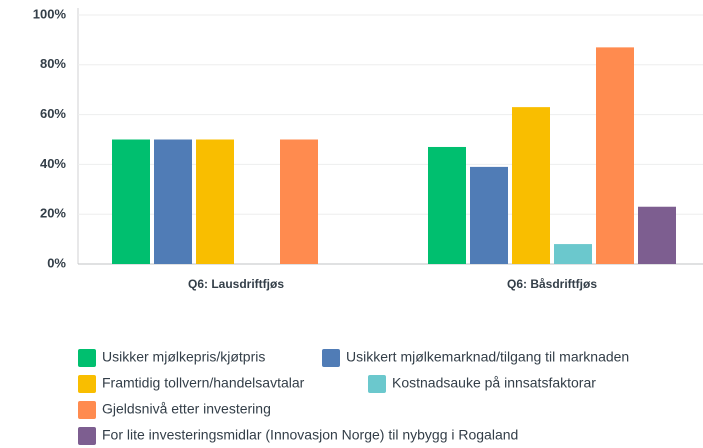 The image size is (703, 448). Describe the element at coordinates (203, 383) in the screenshot. I see `legend-label: Framtidig tollvern/handelsavtalar` at that location.